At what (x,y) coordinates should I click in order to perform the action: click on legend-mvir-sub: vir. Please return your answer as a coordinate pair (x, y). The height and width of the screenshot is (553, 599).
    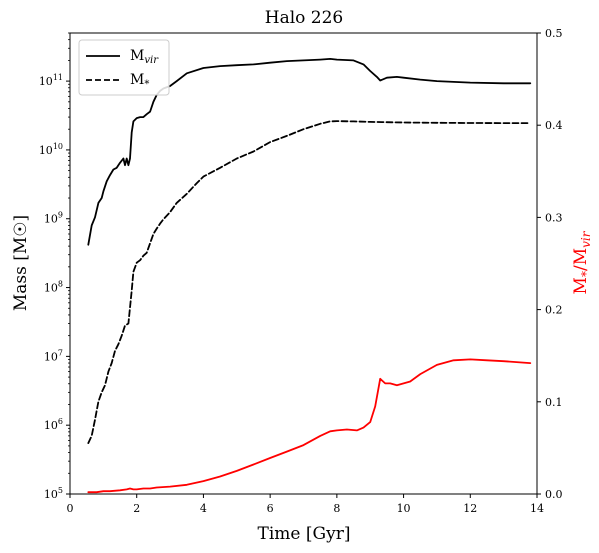
    Looking at the image, I should click on (151, 60).